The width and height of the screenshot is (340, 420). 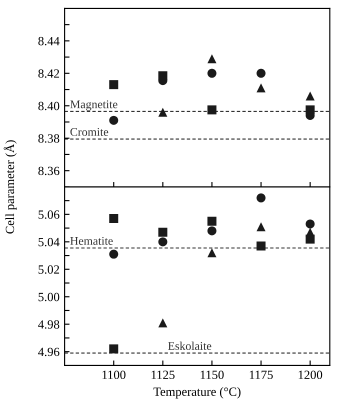 What do you see at coordinates (163, 375) in the screenshot?
I see `x-tick-label: 1125` at bounding box center [163, 375].